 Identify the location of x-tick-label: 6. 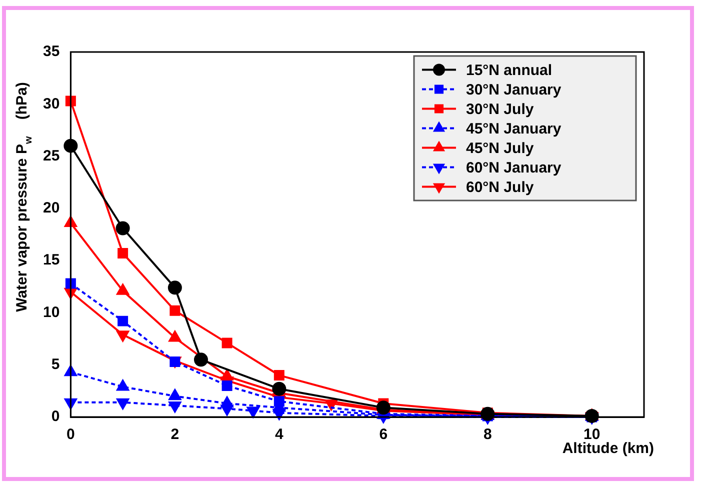
(383, 435).